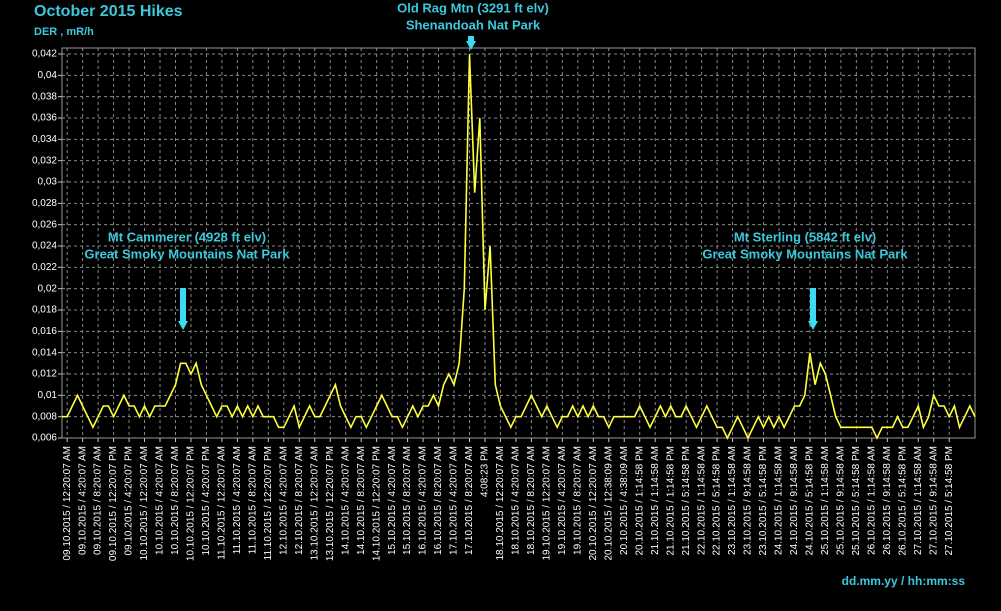 The width and height of the screenshot is (1001, 611). I want to click on x-tick-label: 10.10.2015 / 4:20:07 AM, so click(160, 500).